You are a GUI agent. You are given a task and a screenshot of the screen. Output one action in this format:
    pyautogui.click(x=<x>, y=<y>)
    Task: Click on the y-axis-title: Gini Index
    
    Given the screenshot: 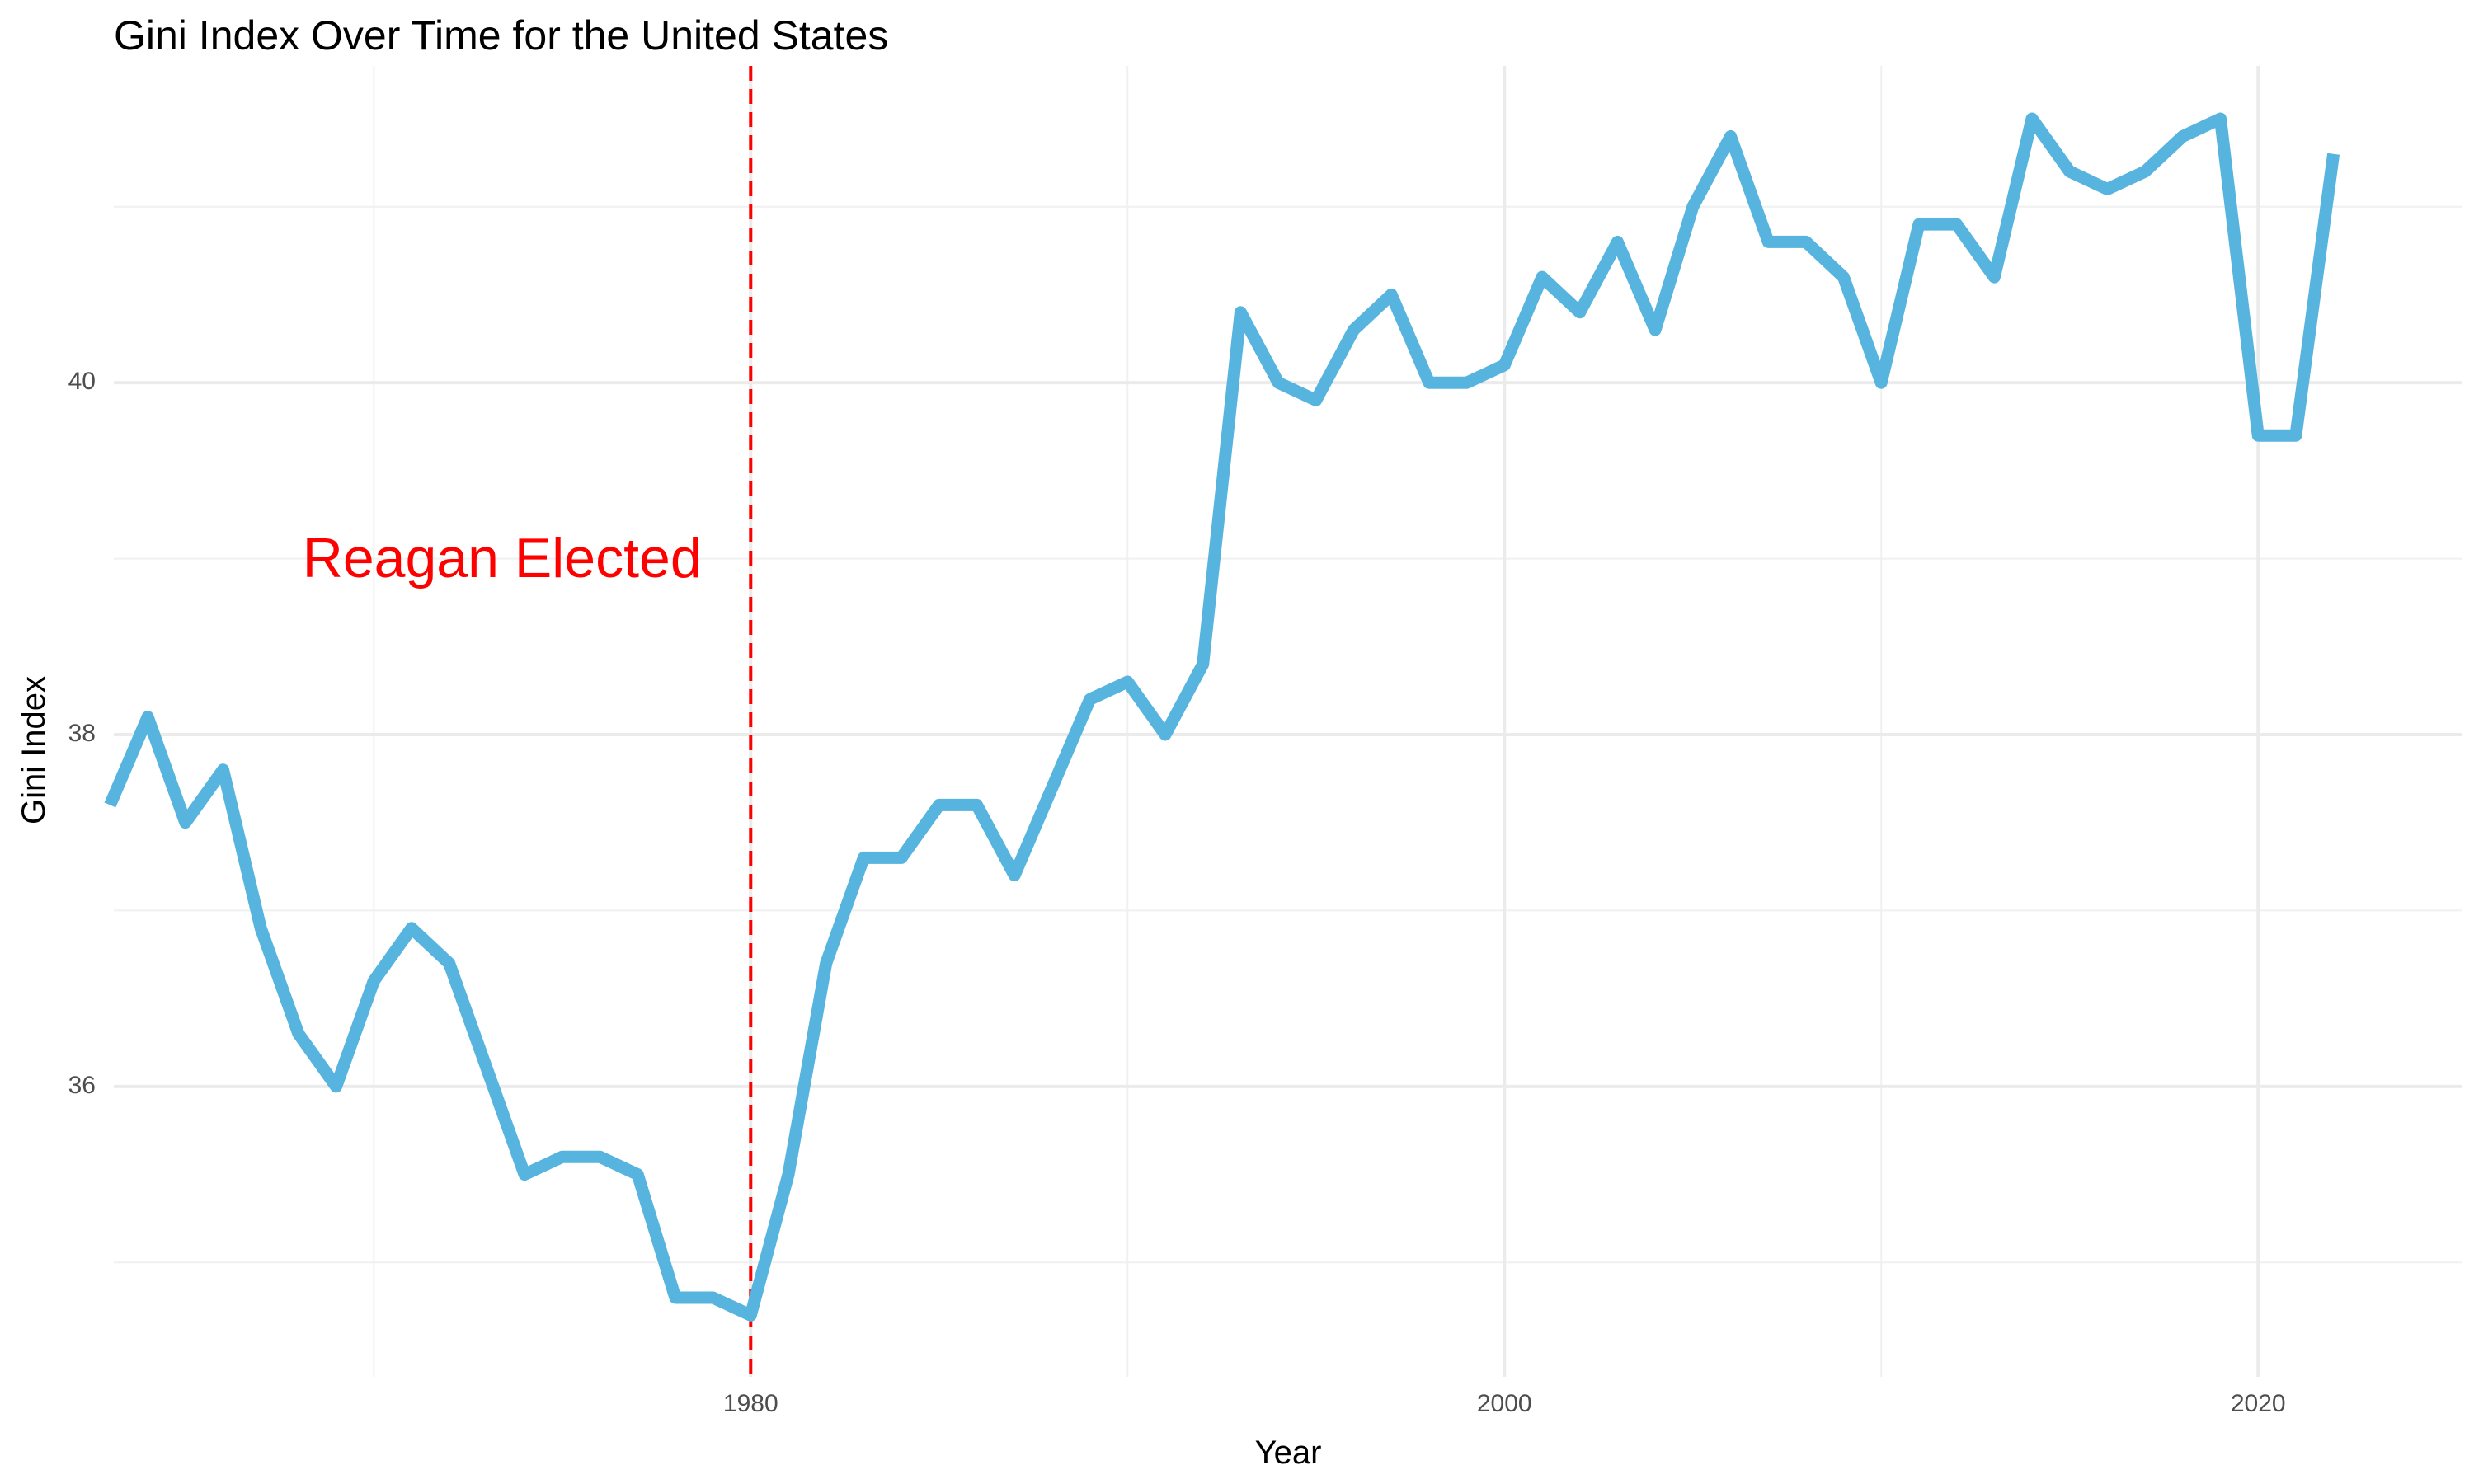 What is the action you would take?
    pyautogui.click(x=34, y=750)
    